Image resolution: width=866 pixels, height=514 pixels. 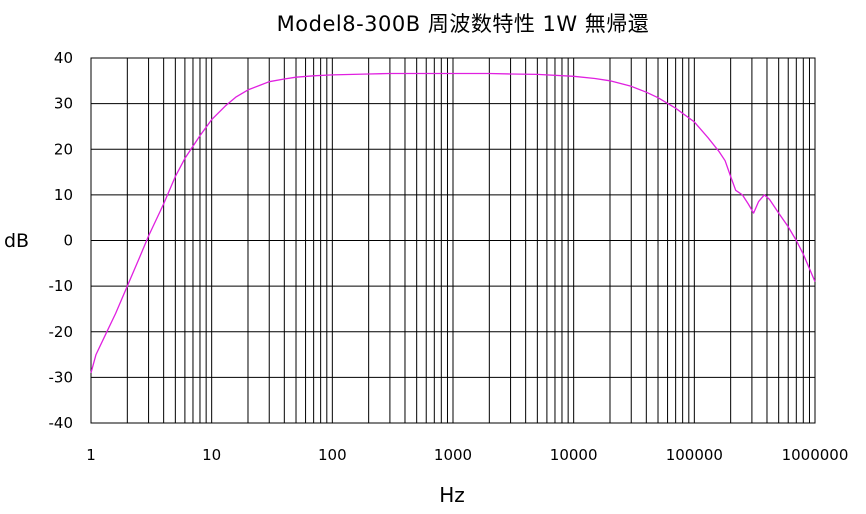 I want to click on y-tick-label: -20, so click(x=61, y=332).